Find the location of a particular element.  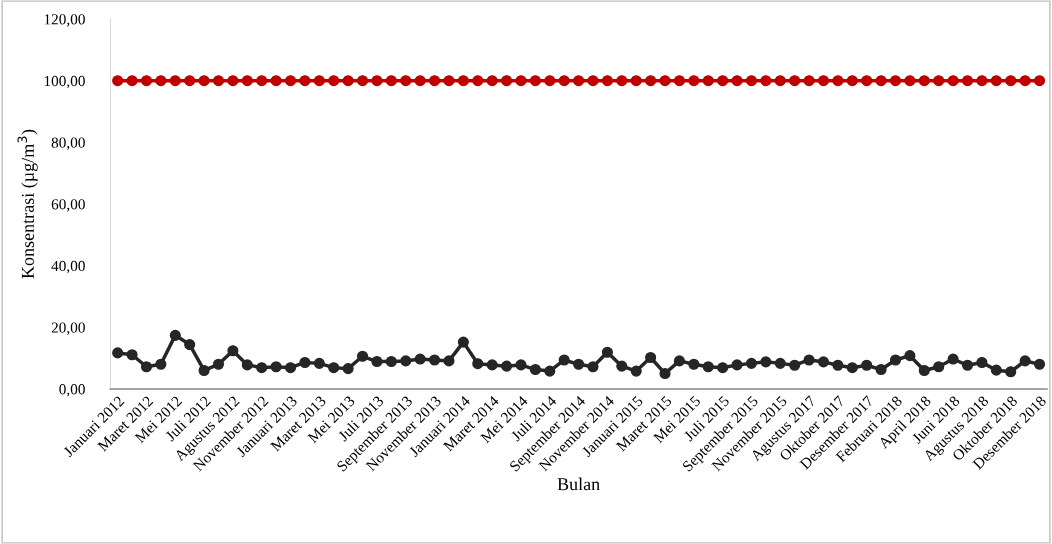

y-tick-label: 100,00 is located at coordinates (64, 82).